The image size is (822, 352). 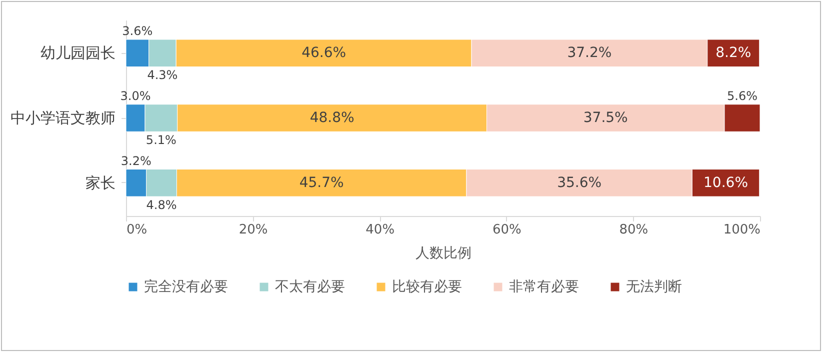 I want to click on data-label: 3.6%, so click(x=137, y=31).